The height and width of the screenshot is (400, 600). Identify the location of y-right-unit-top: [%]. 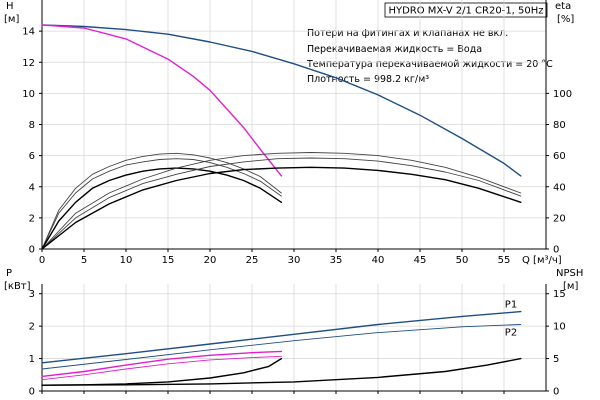
(565, 19).